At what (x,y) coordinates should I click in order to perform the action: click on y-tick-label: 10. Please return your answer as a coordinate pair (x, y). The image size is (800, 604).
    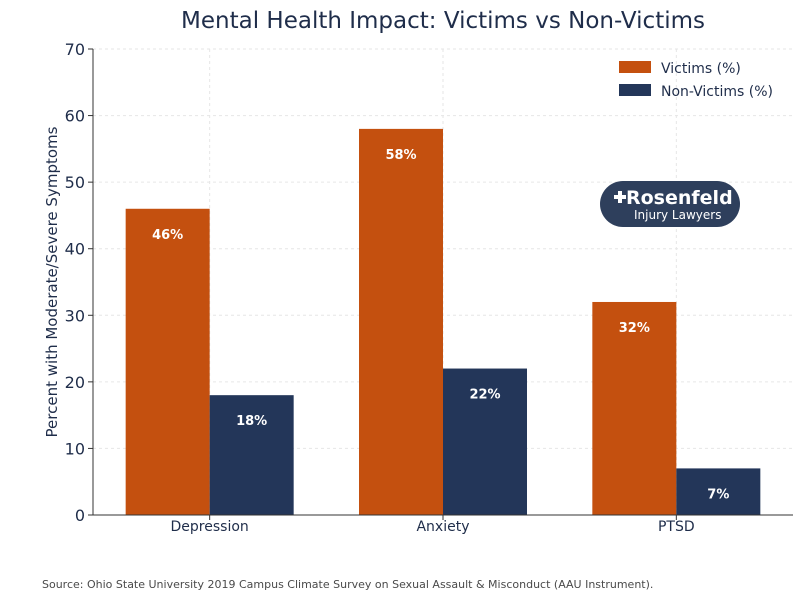
    Looking at the image, I should click on (75, 448).